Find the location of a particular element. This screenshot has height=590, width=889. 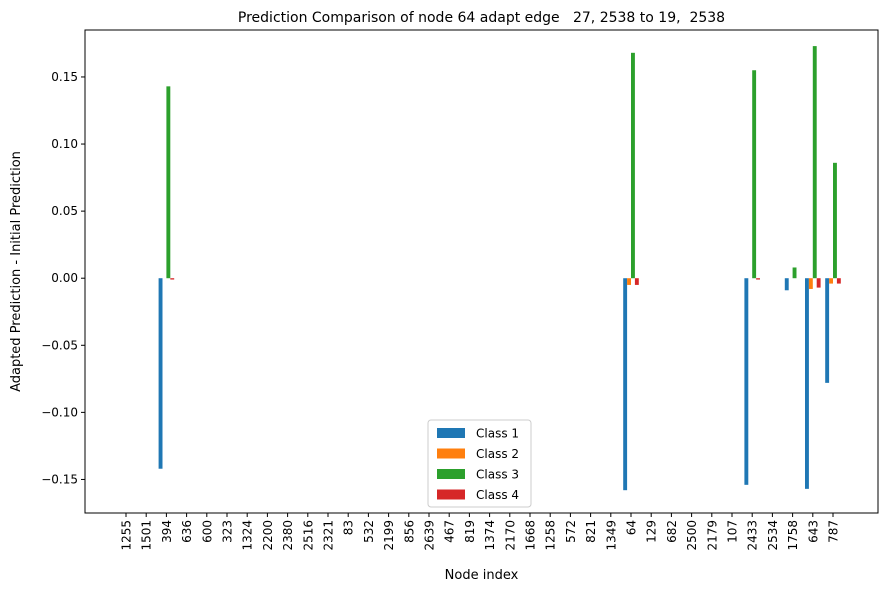

x-tick-label: 107 is located at coordinates (733, 531).